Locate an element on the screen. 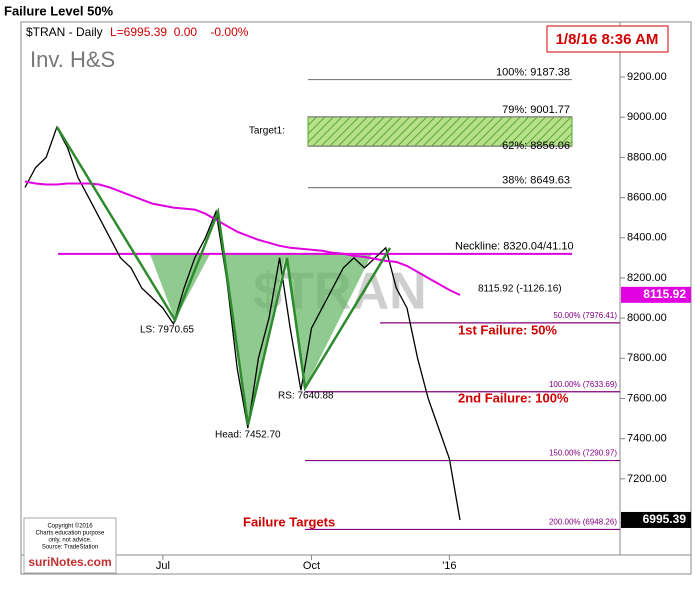 The height and width of the screenshot is (597, 695). copyright: only, not advice. is located at coordinates (70, 541).